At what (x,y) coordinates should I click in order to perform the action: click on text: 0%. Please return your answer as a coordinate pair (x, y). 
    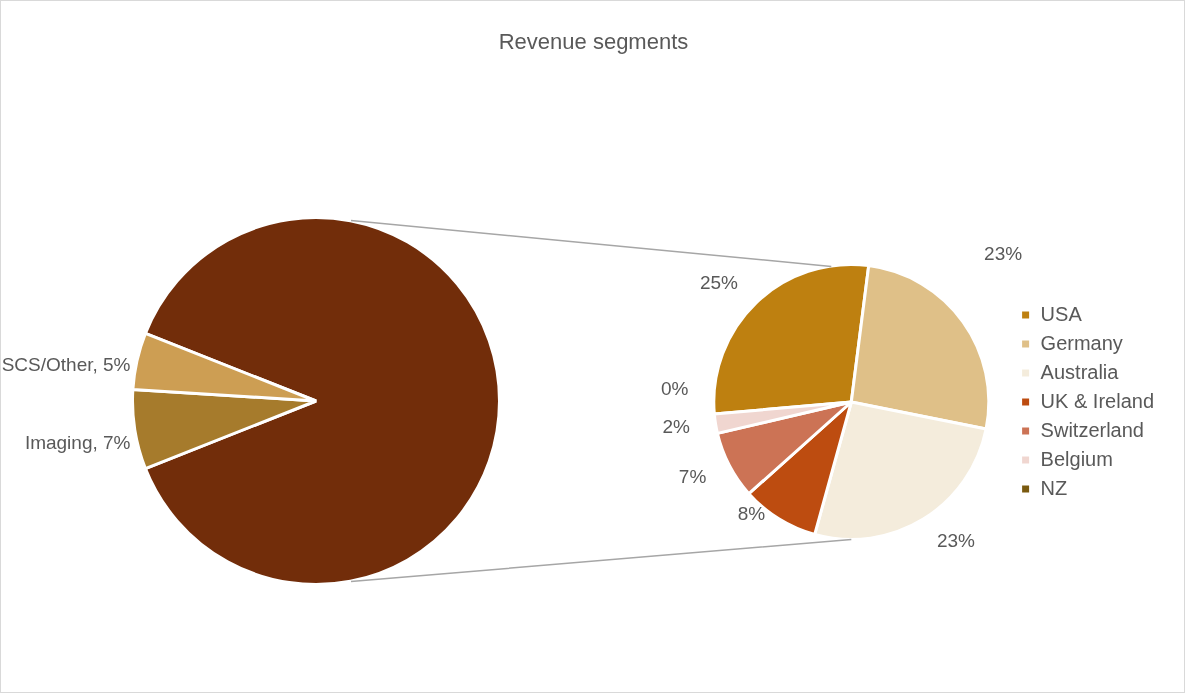
    Looking at the image, I should click on (674, 389).